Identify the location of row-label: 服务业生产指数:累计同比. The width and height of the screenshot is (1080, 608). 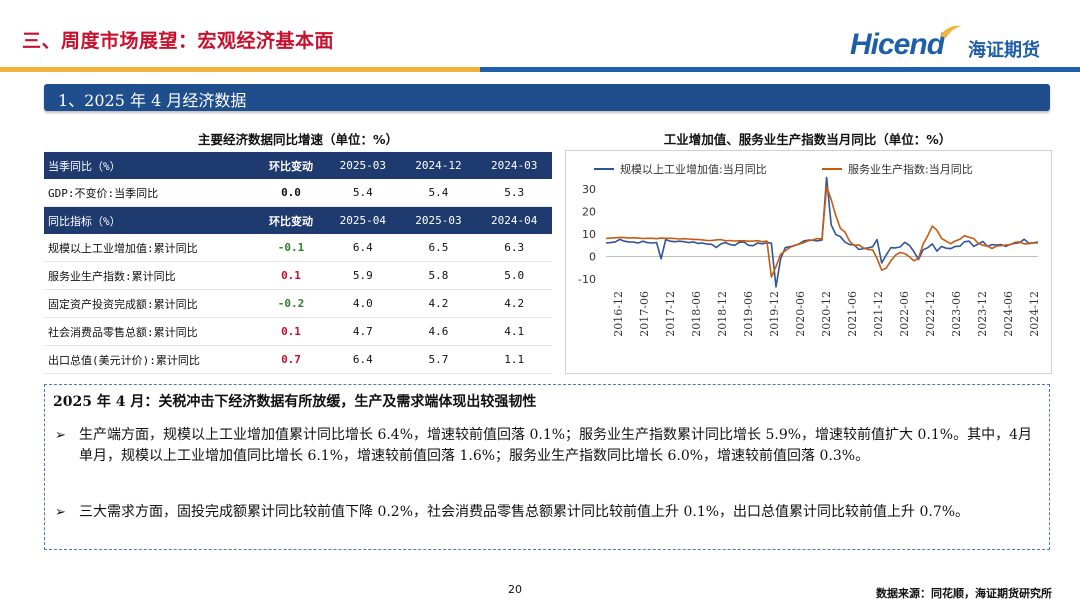
(150, 275).